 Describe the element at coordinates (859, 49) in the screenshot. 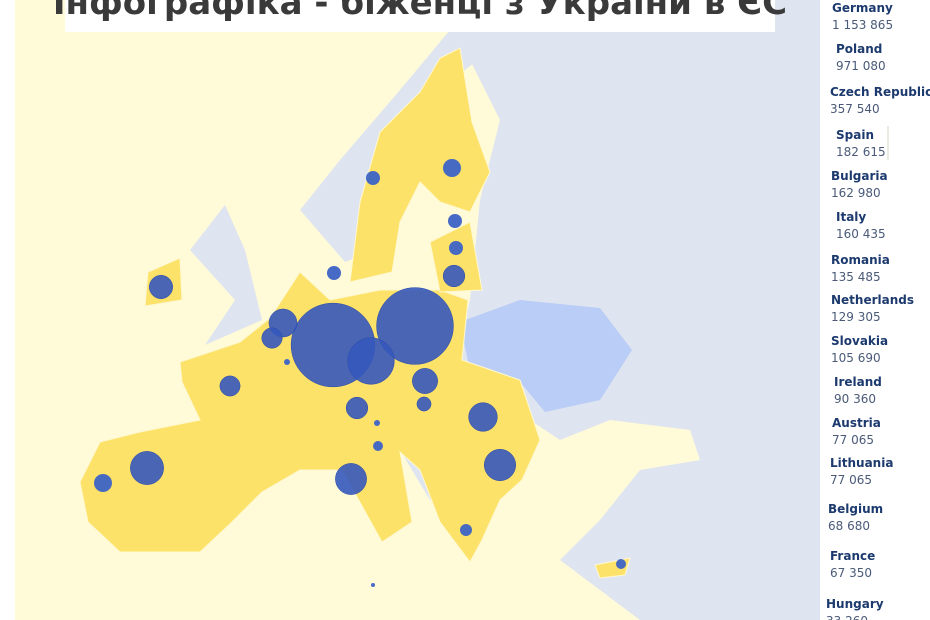

I see `country-name: Poland` at that location.